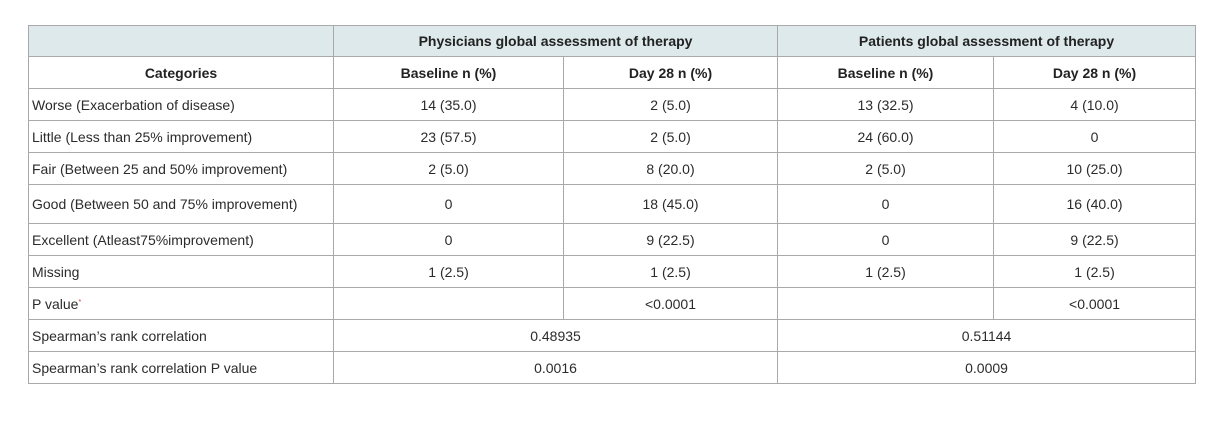 The height and width of the screenshot is (421, 1215). Describe the element at coordinates (181, 136) in the screenshot. I see `category-cell: Little (Less than 25% improvement)` at that location.